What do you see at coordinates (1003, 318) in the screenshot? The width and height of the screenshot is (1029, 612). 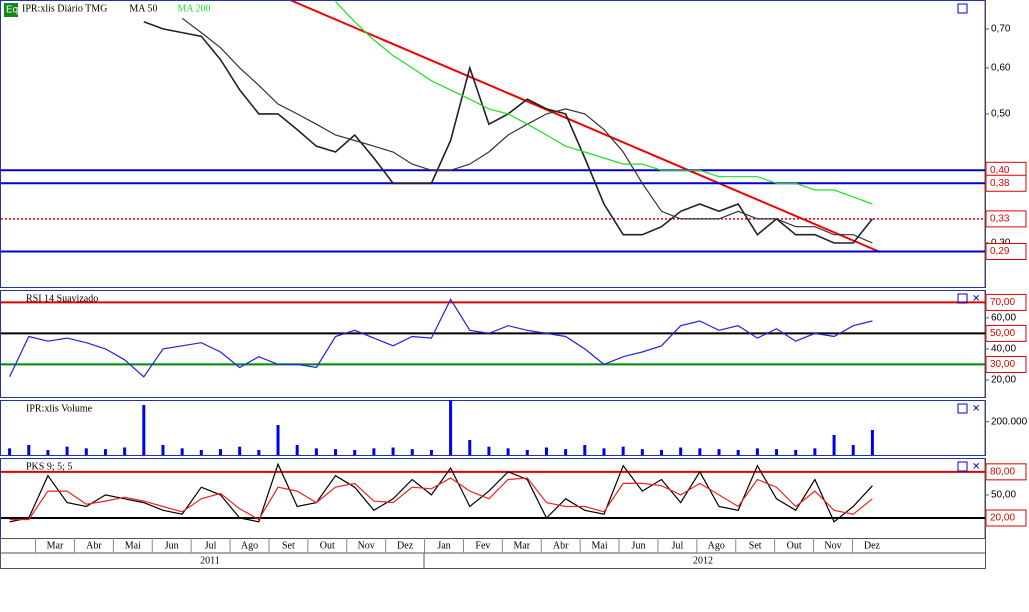 I see `y-tick-label: 60,00` at bounding box center [1003, 318].